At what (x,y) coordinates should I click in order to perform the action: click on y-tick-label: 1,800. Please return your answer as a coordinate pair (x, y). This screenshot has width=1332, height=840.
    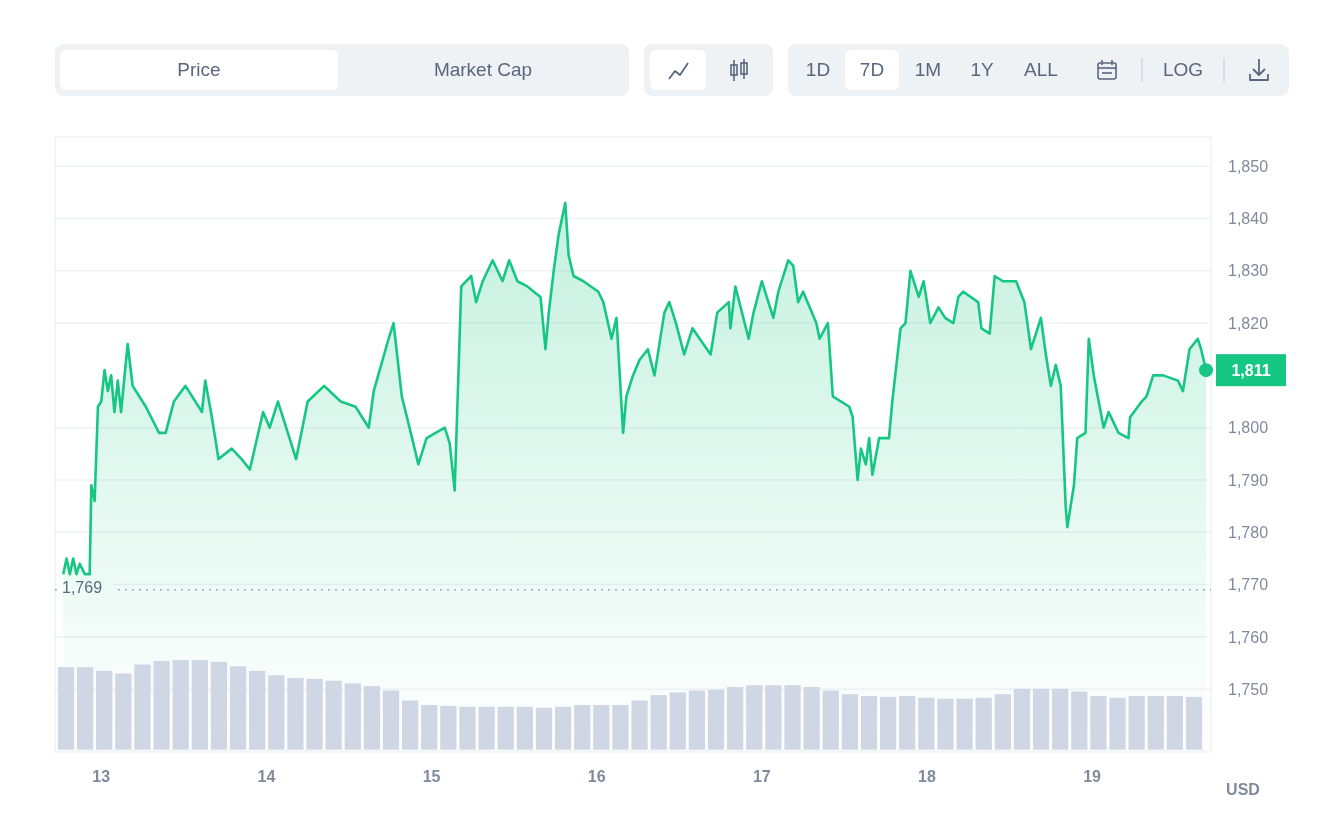
    Looking at the image, I should click on (1248, 428).